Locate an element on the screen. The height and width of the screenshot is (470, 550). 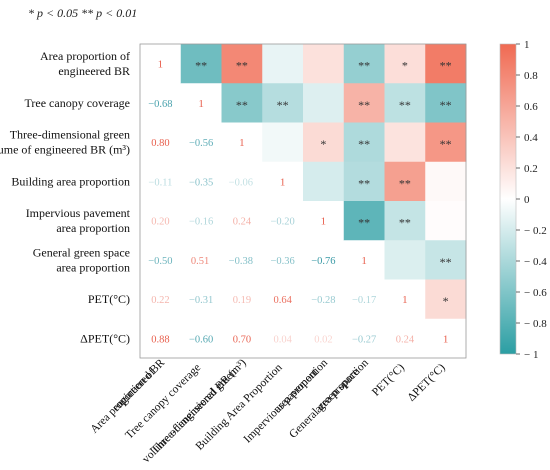
correlation-value: 0.20 is located at coordinates (160, 222).